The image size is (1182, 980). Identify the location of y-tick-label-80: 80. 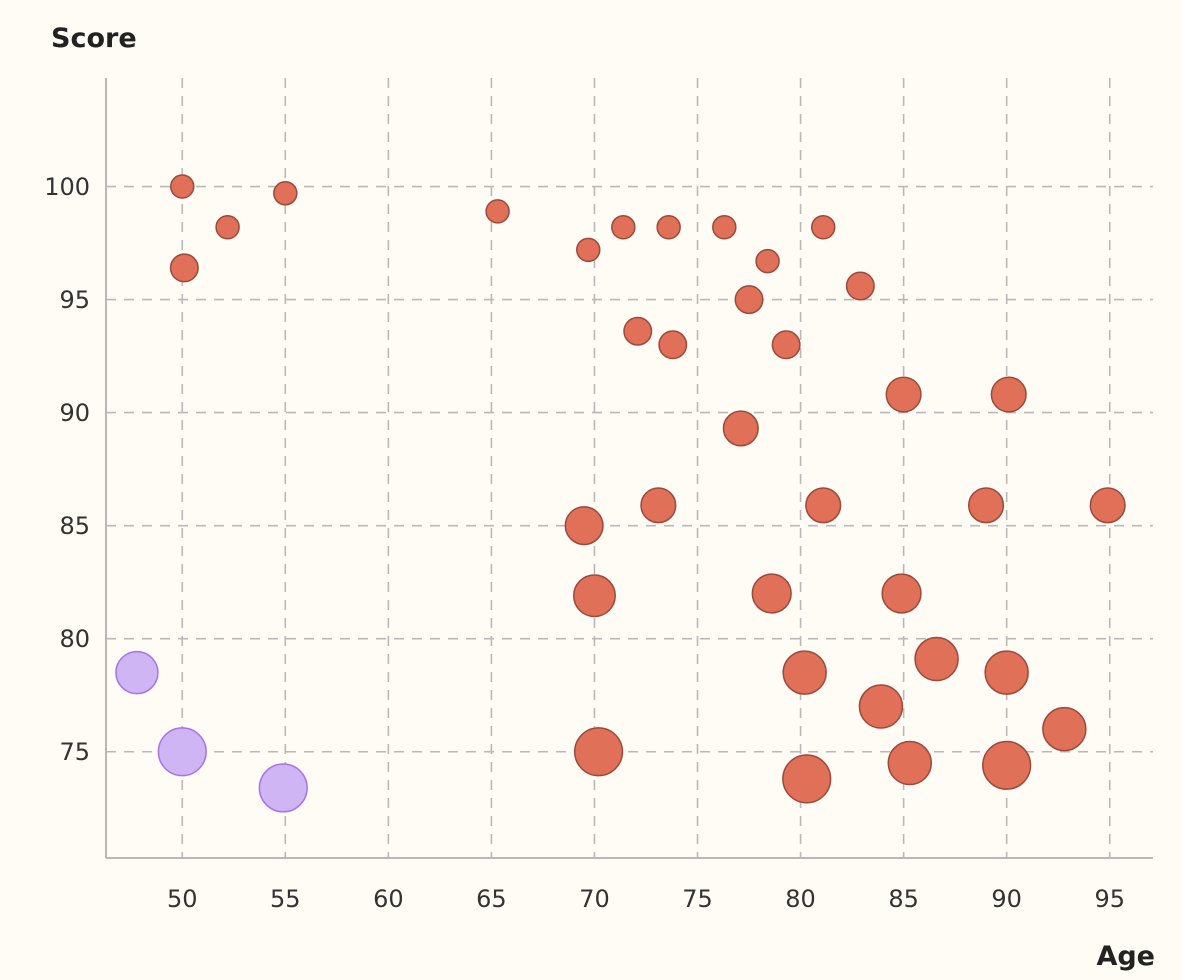
(74, 639).